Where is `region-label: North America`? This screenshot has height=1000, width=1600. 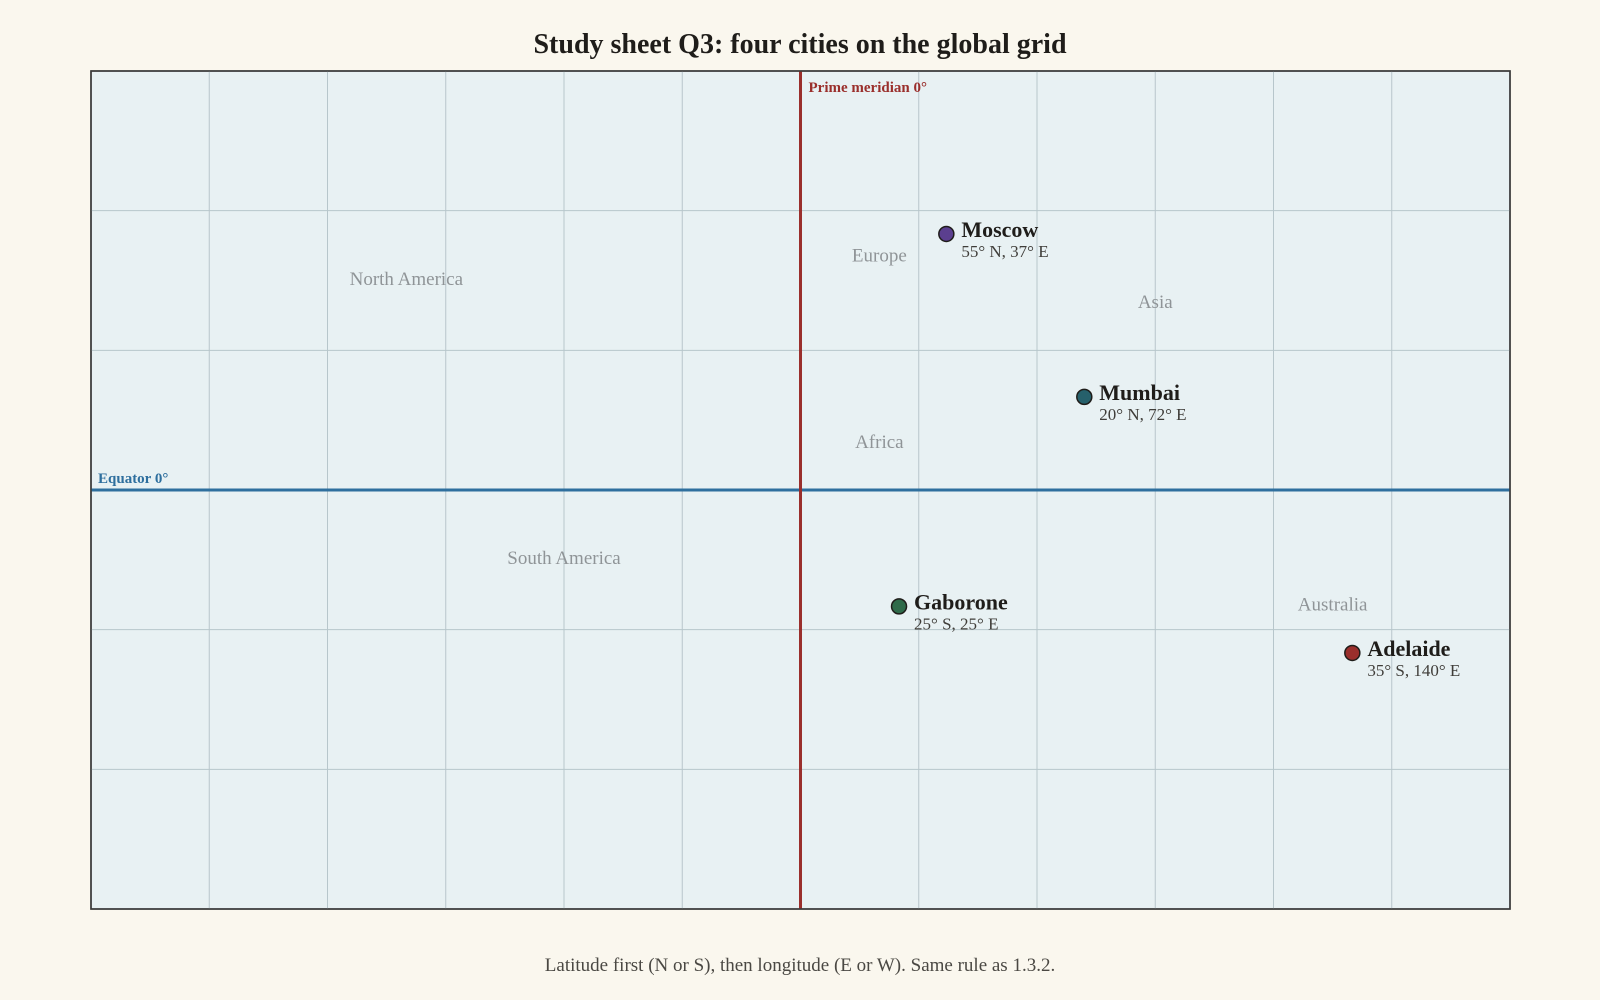
region-label: North America is located at coordinates (407, 279).